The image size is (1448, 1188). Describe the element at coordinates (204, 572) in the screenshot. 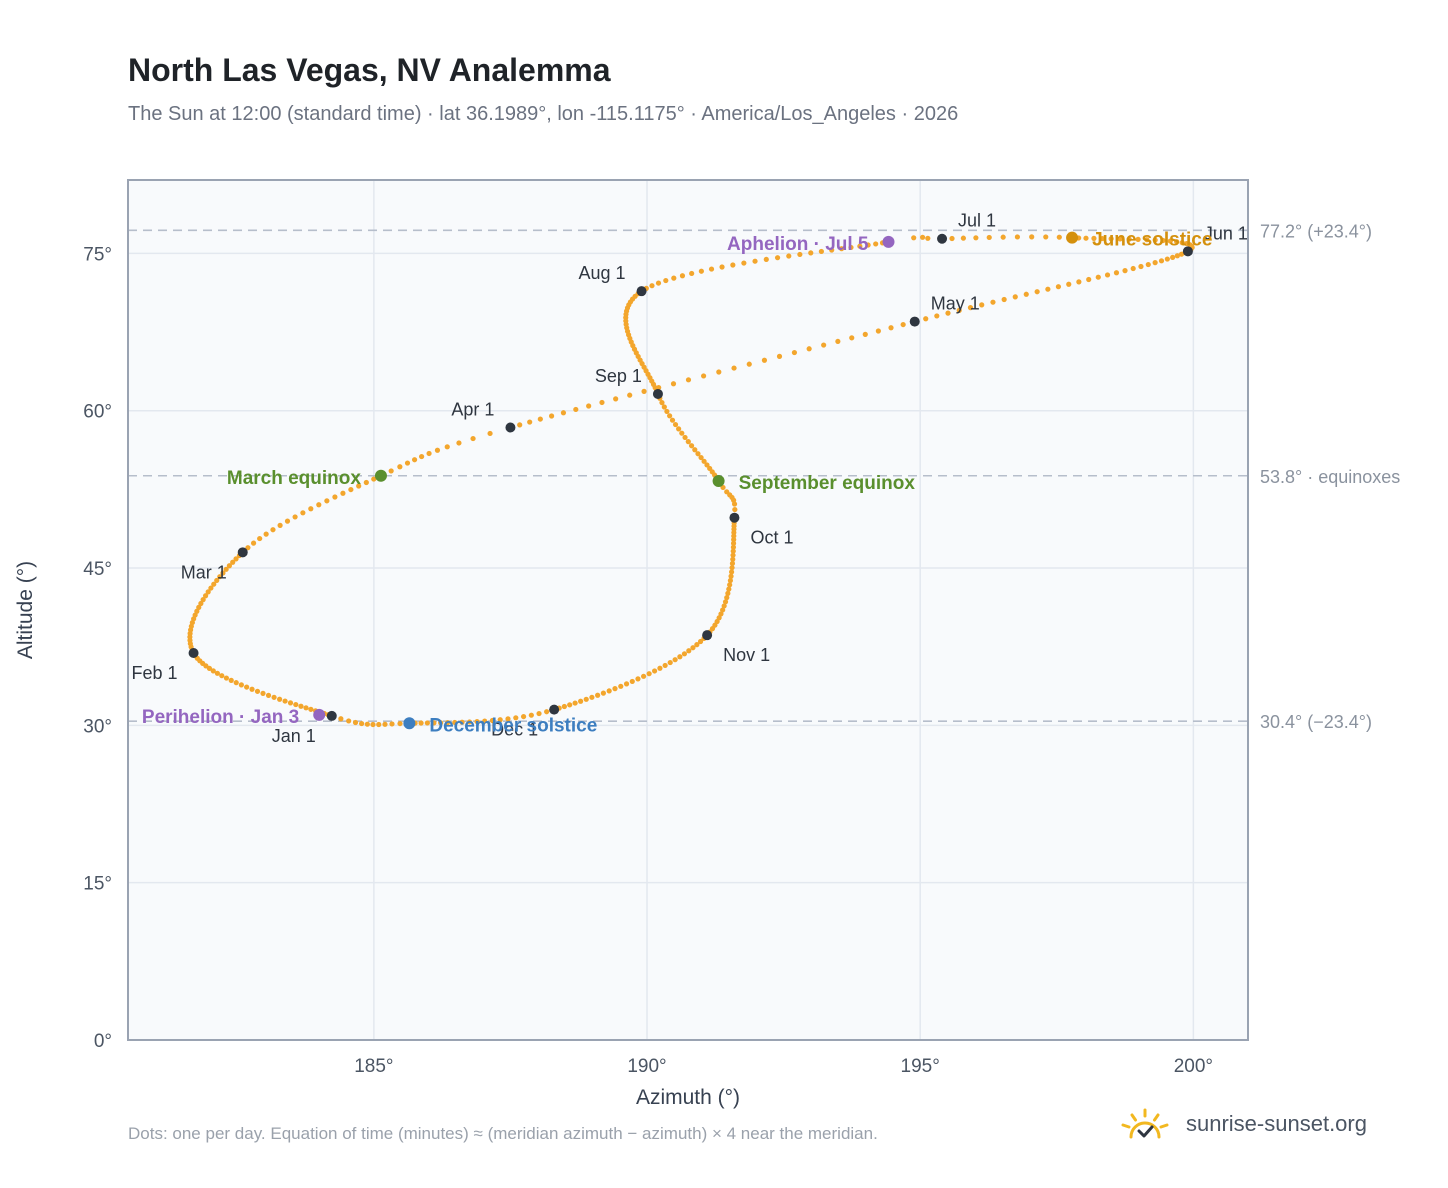

I see `month-label: Mar 1` at that location.